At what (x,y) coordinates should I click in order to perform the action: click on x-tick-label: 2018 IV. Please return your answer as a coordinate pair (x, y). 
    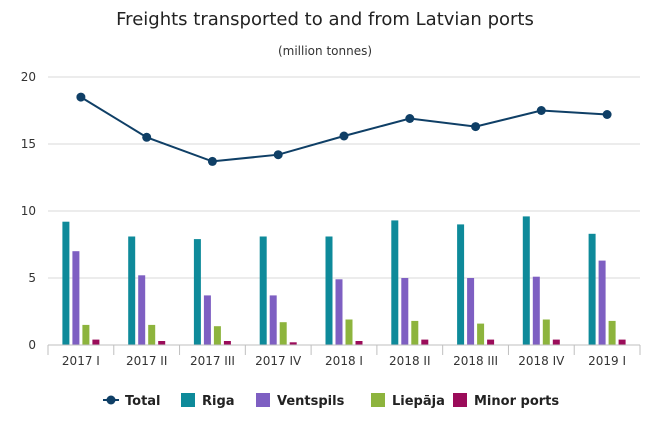
    Looking at the image, I should click on (541, 361).